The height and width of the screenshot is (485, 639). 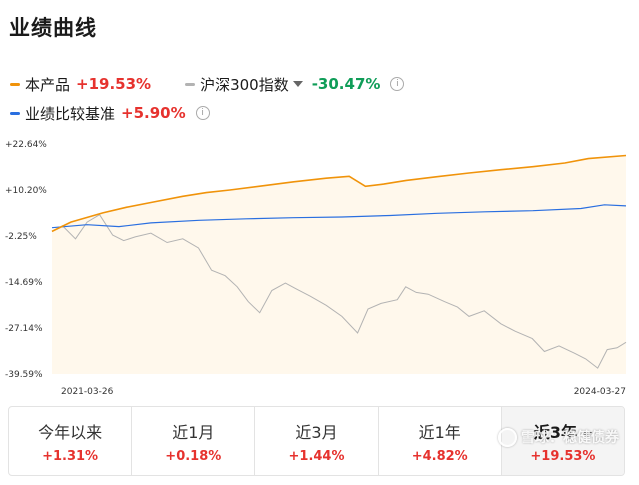 I want to click on legend-benchmark: 业绩比较基准 +5.90% i, so click(x=110, y=113).